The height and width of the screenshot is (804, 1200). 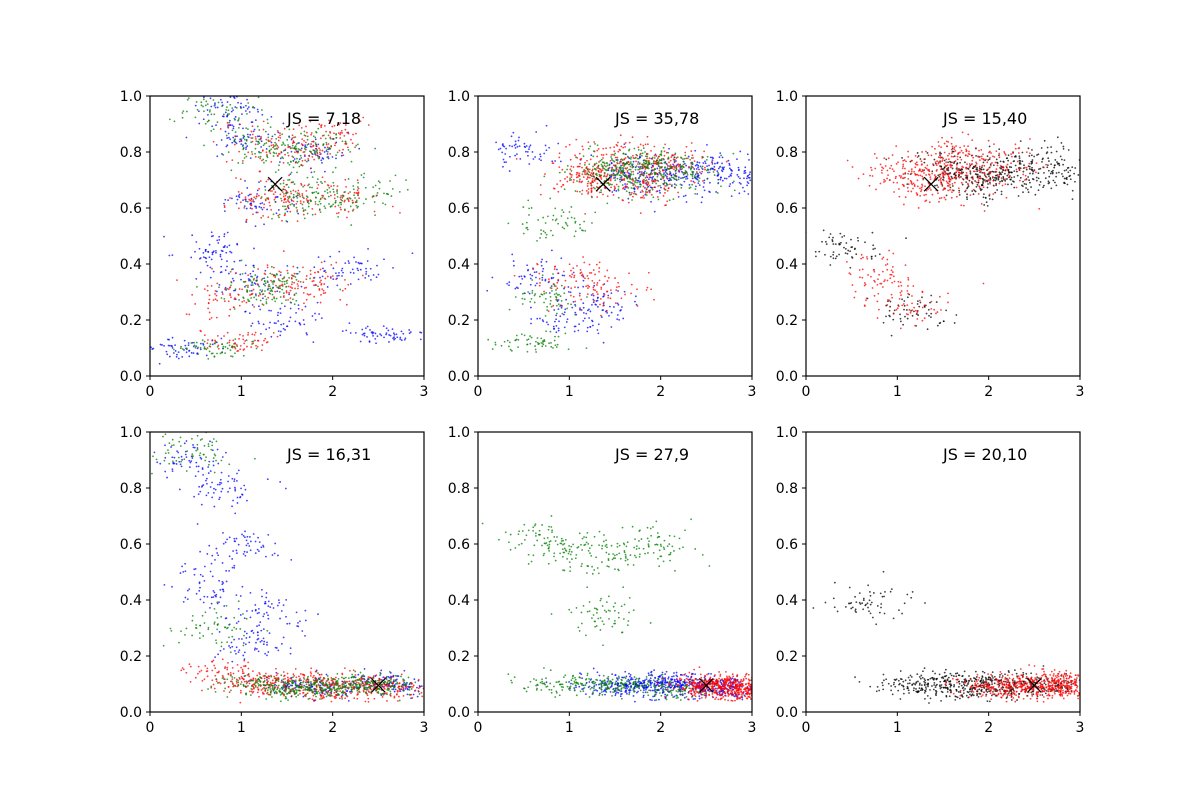 What do you see at coordinates (984, 118) in the screenshot?
I see `js-label: JS = 15,40` at bounding box center [984, 118].